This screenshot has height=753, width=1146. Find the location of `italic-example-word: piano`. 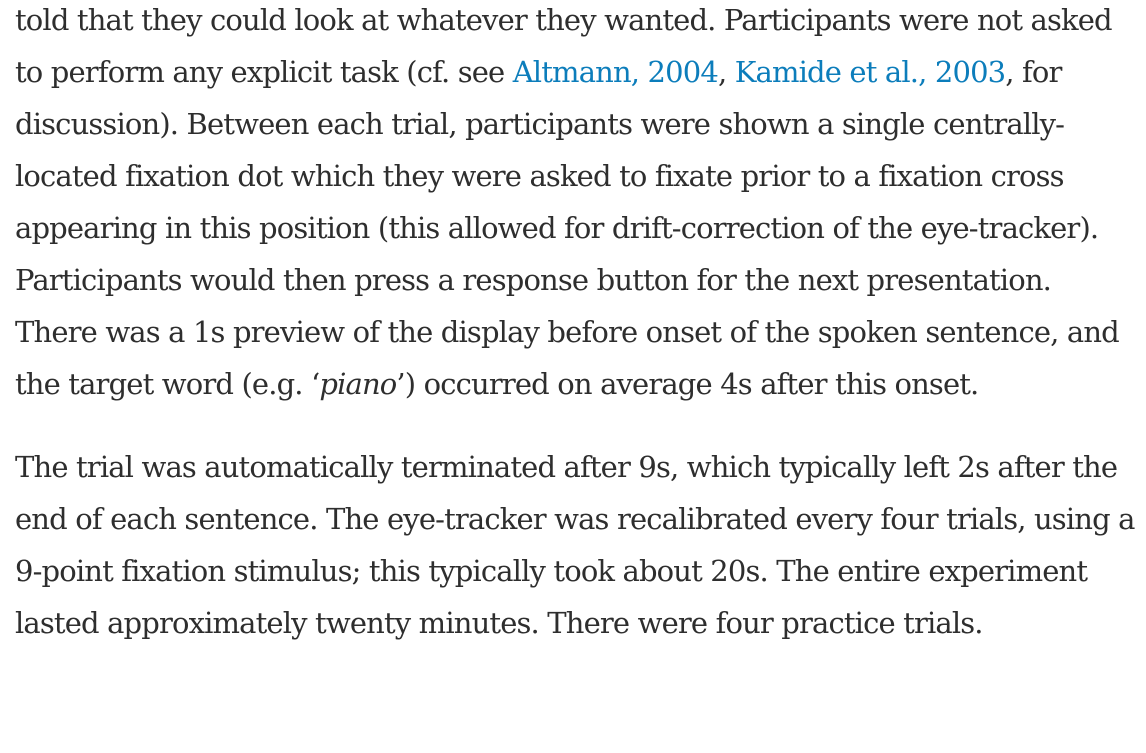

italic-example-word: piano is located at coordinates (358, 384).